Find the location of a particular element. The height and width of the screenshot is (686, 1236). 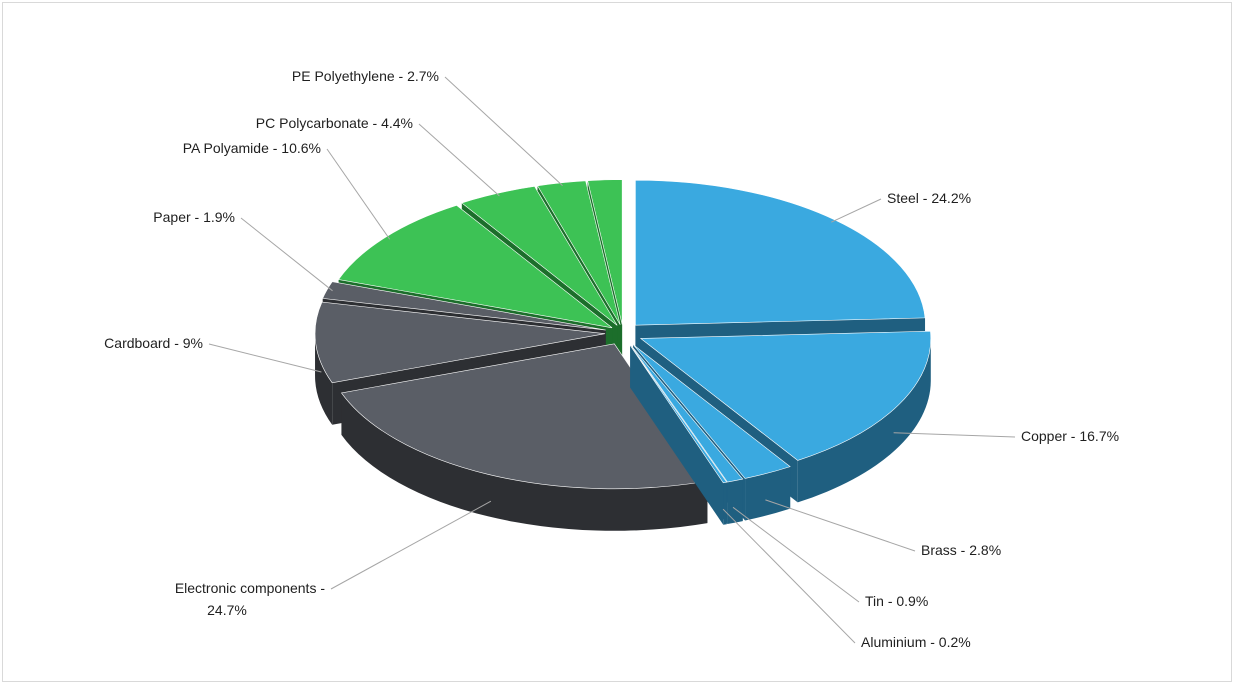

slice-label: Steel - 24.2% is located at coordinates (929, 198).